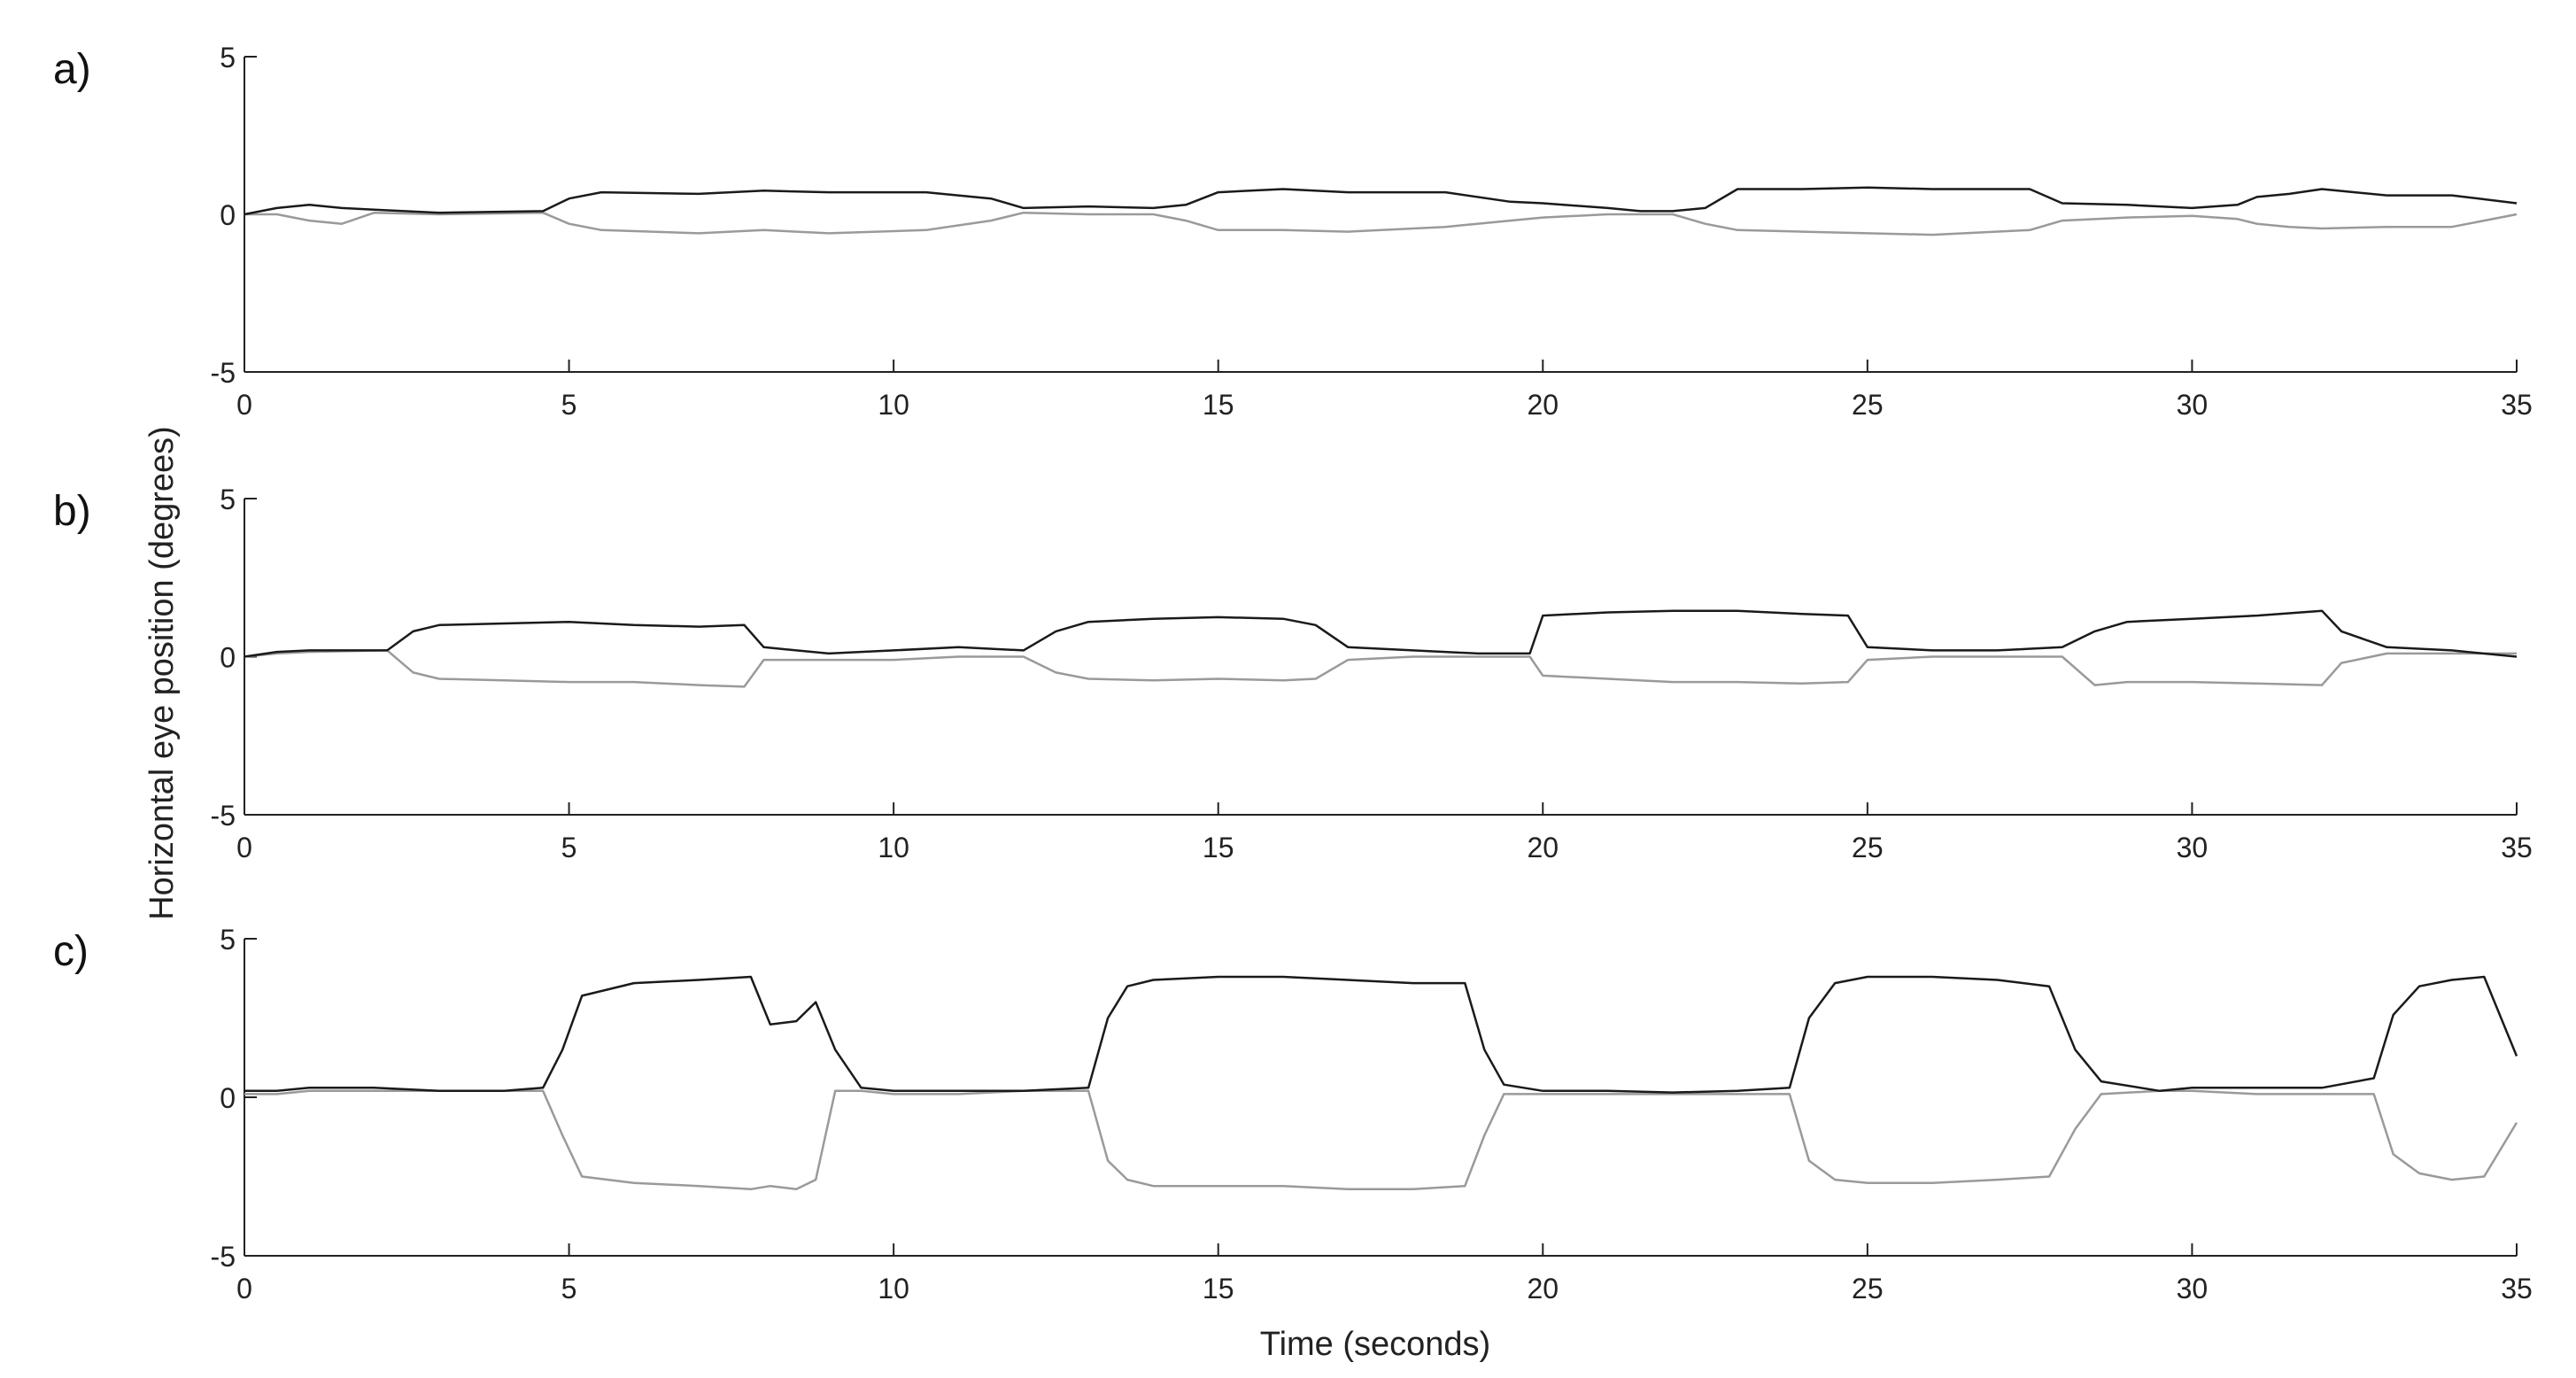  I want to click on x-axis-title: Time (seconds), so click(1375, 1345).